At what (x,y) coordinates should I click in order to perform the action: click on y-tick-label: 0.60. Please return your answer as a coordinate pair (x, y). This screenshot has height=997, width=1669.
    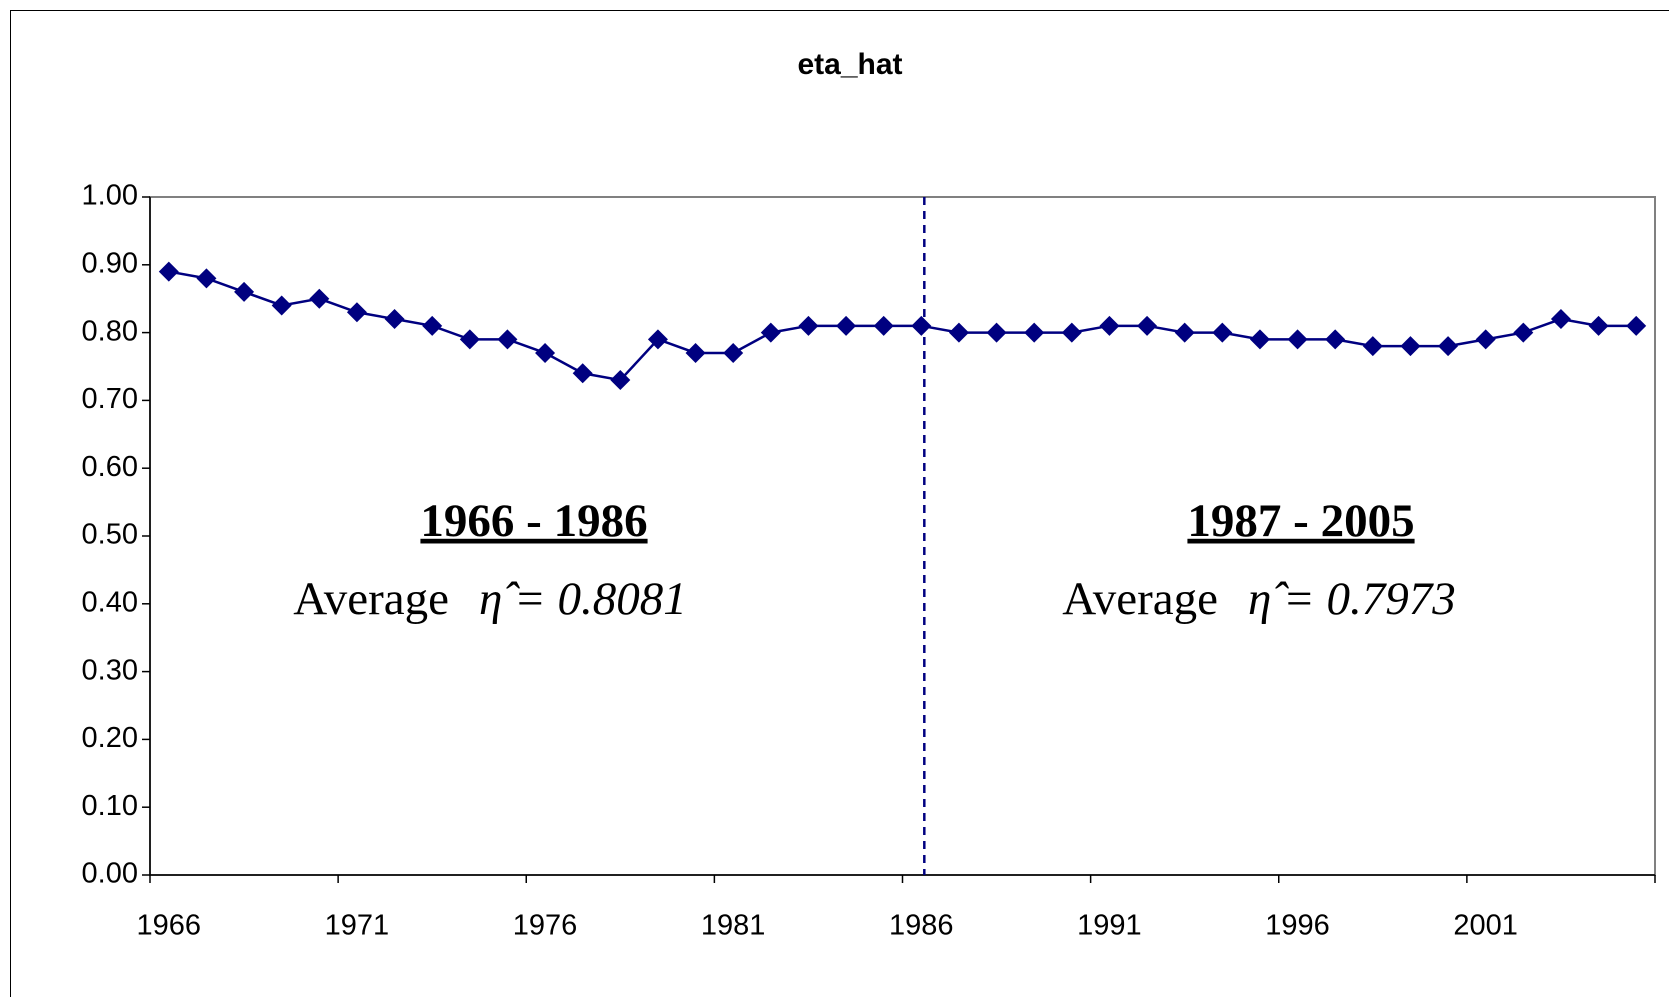
    Looking at the image, I should click on (110, 467).